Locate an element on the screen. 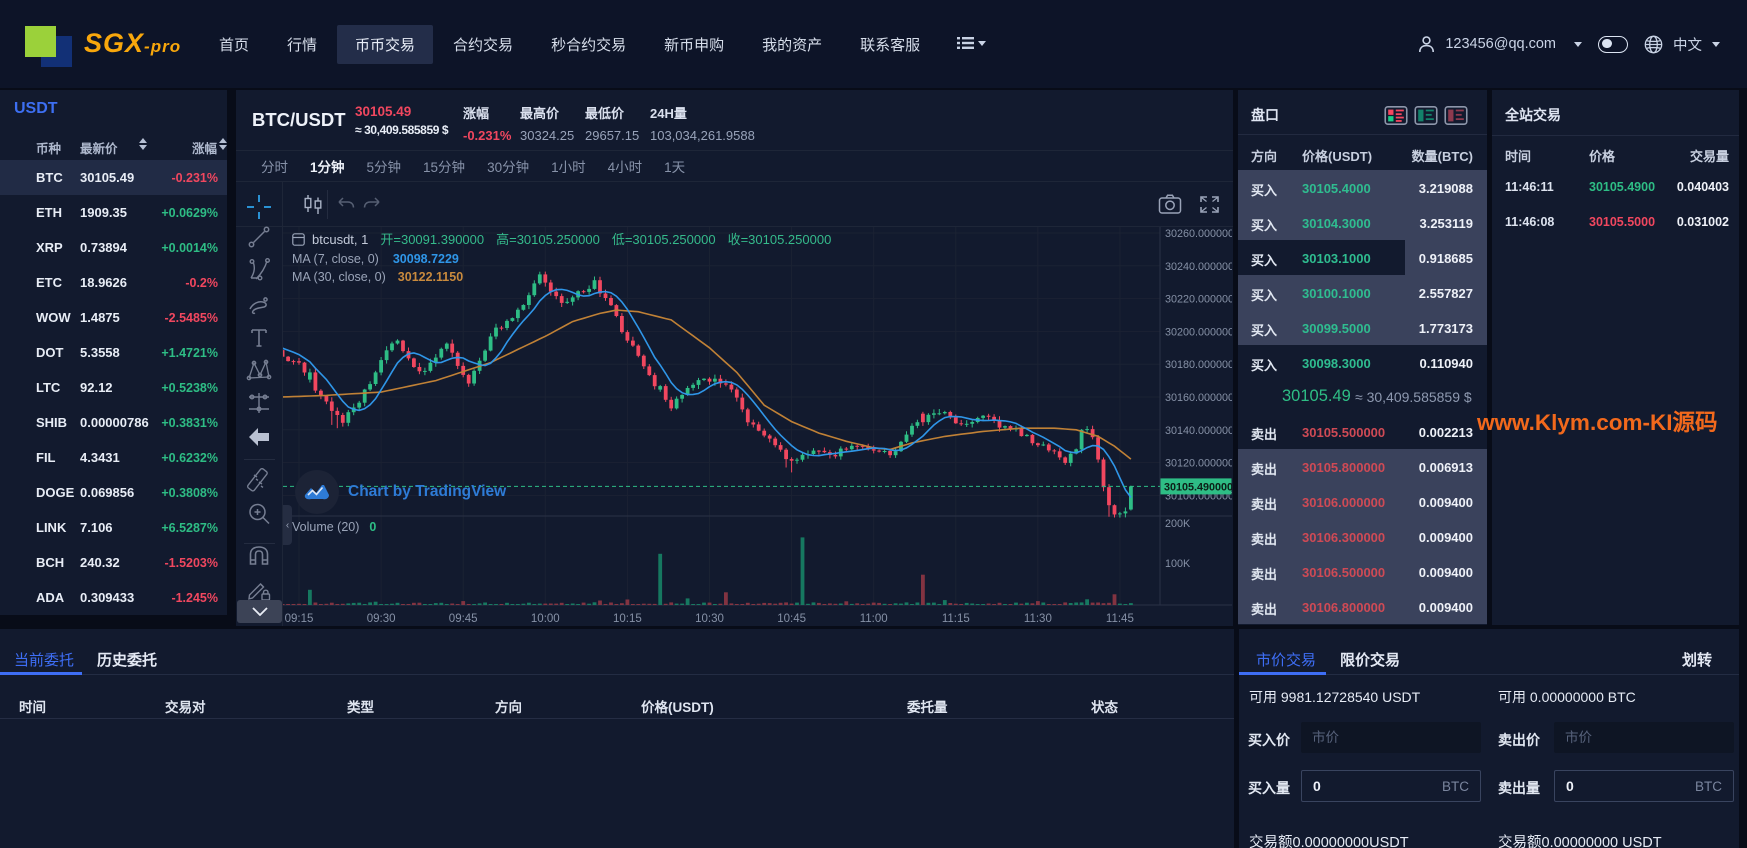  nav-item-我的资产: 我的资产 is located at coordinates (792, 45).